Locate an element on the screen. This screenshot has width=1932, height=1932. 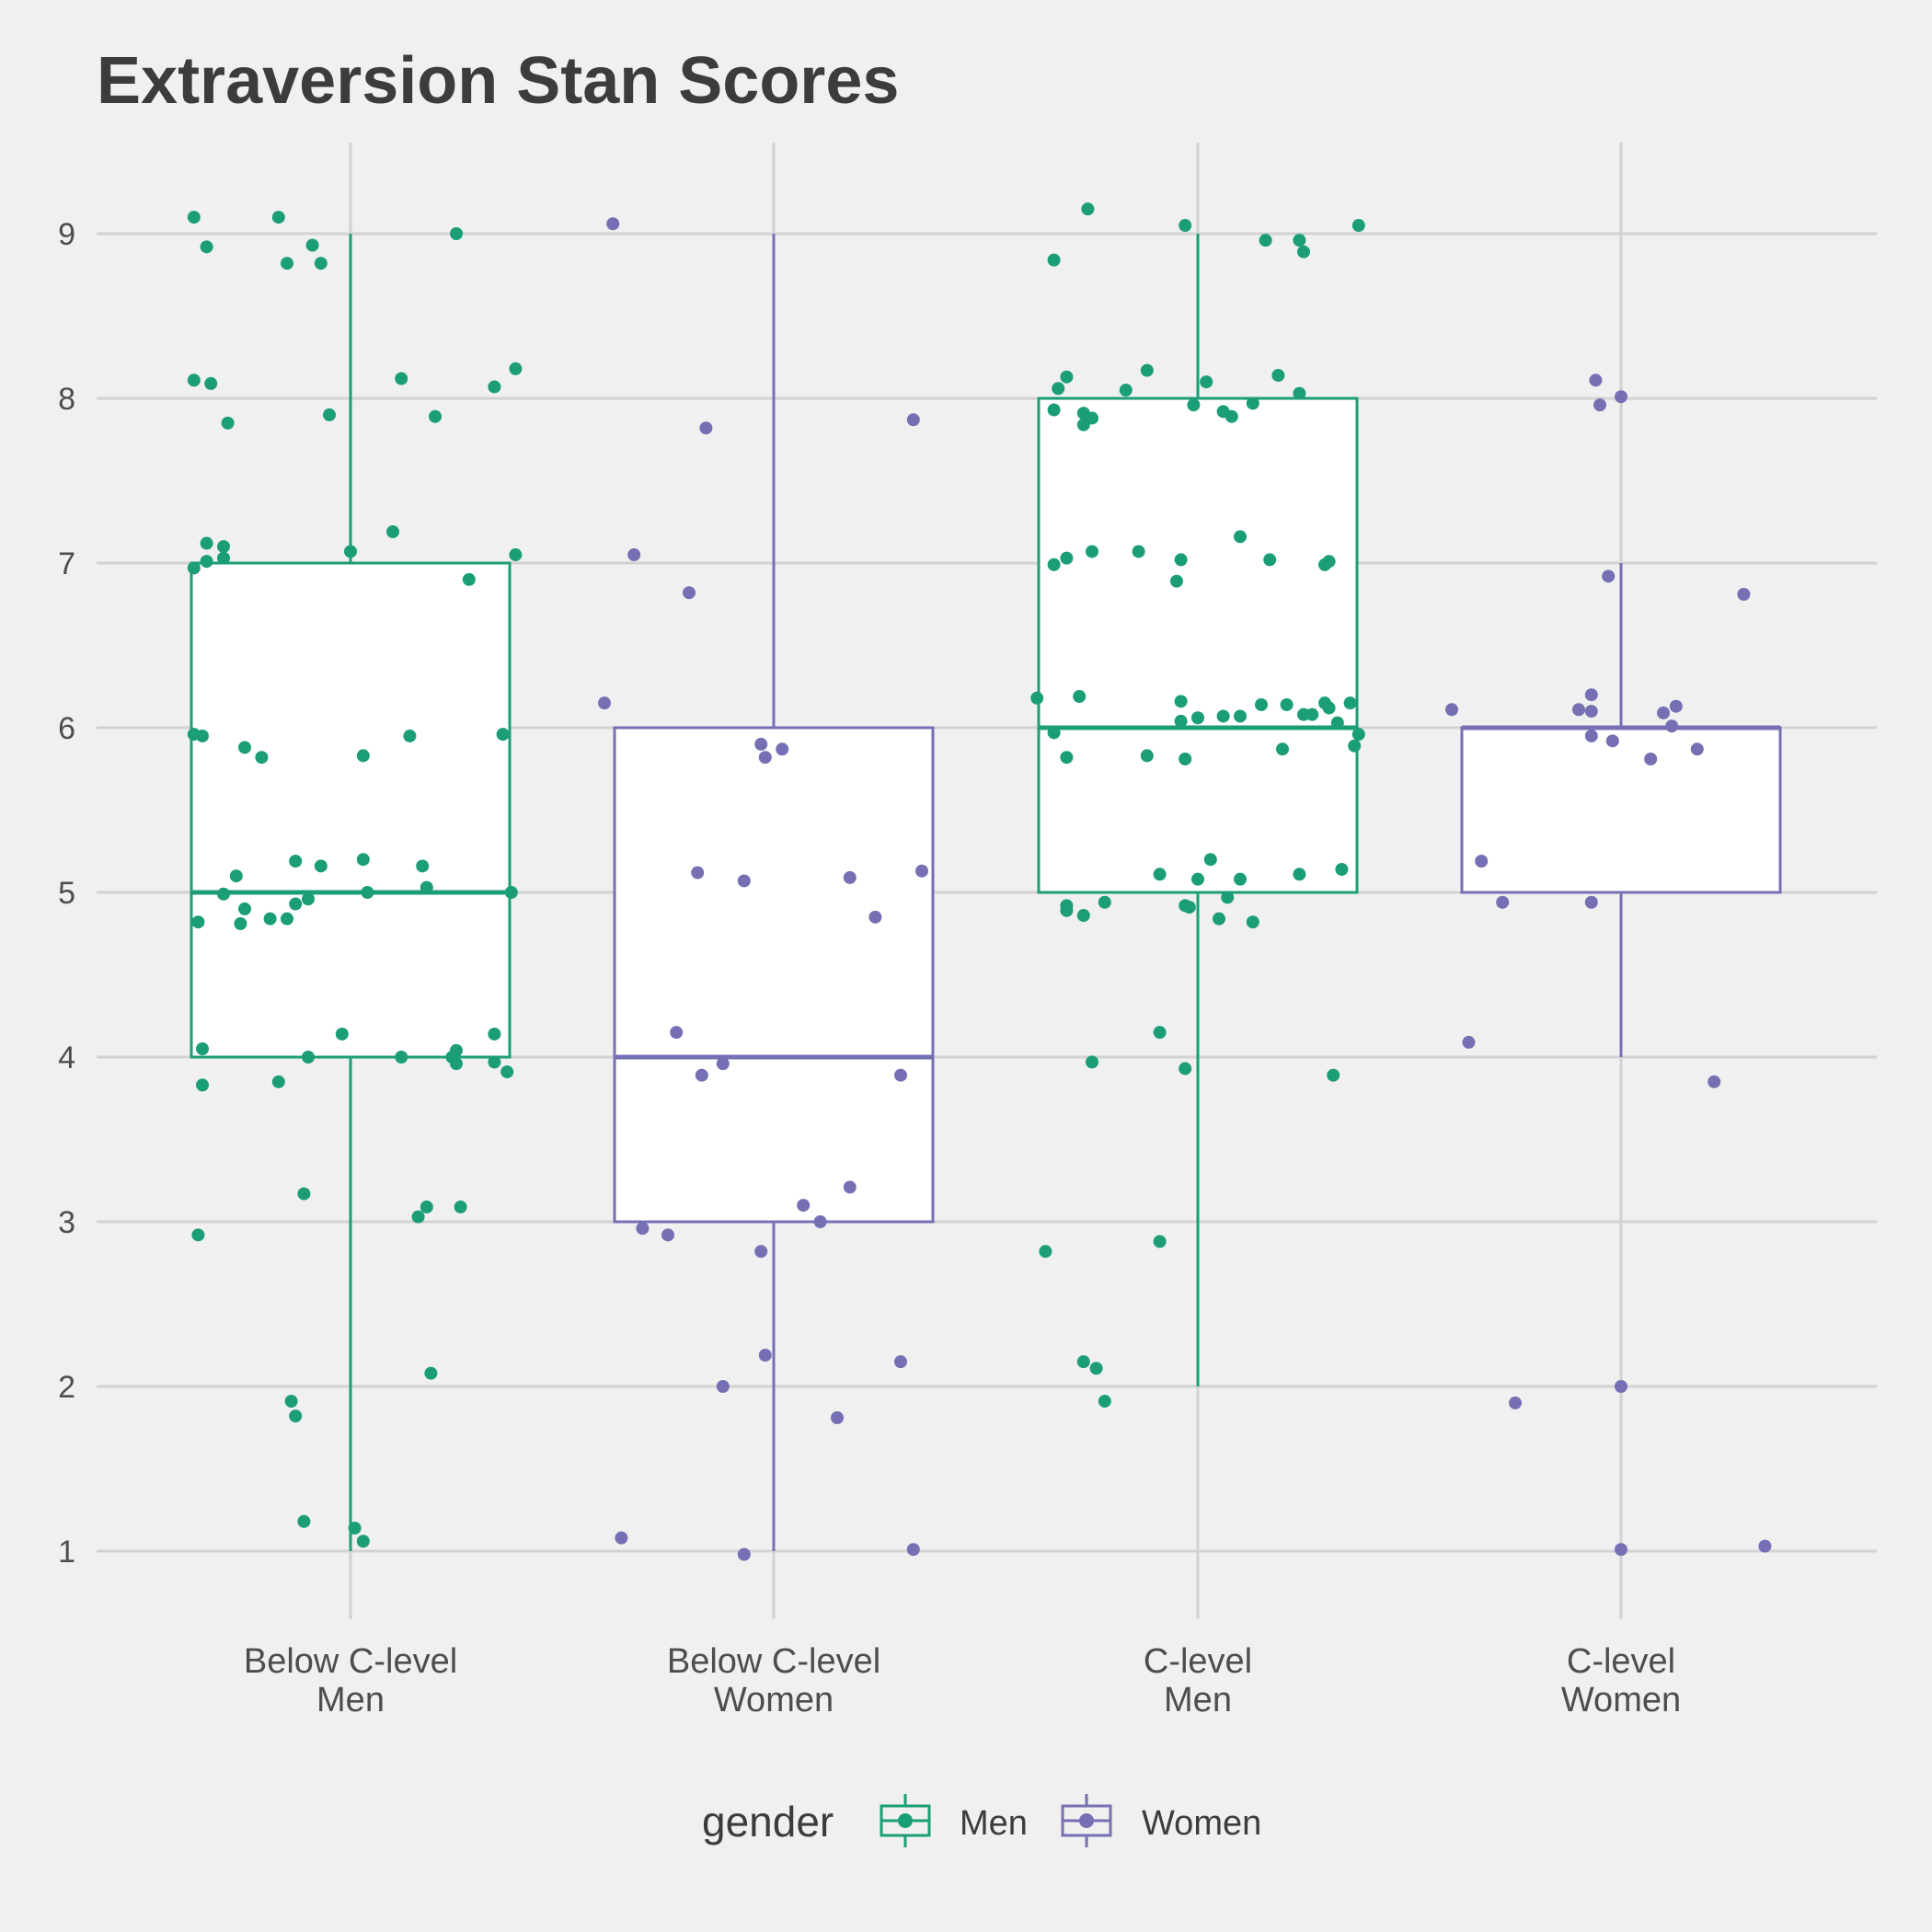
x-tick-label-line: Men is located at coordinates (1198, 1700).